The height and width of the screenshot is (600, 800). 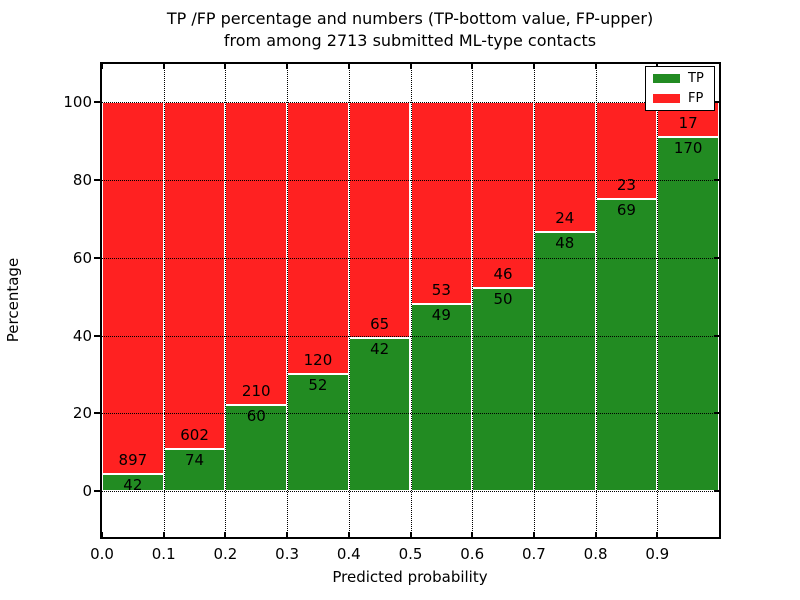 I want to click on x-tick-label: 0.2, so click(x=225, y=554).